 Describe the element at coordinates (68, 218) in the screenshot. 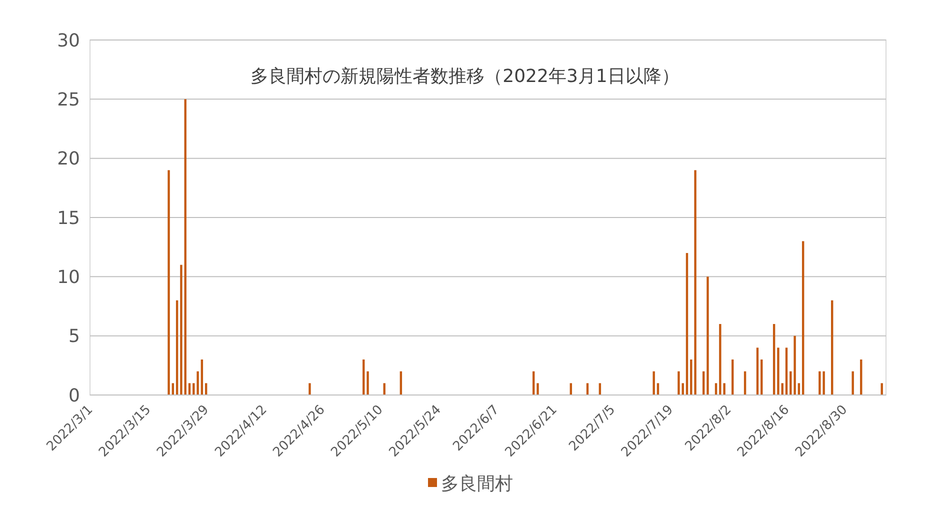

I see `y-tick-label: 15` at that location.